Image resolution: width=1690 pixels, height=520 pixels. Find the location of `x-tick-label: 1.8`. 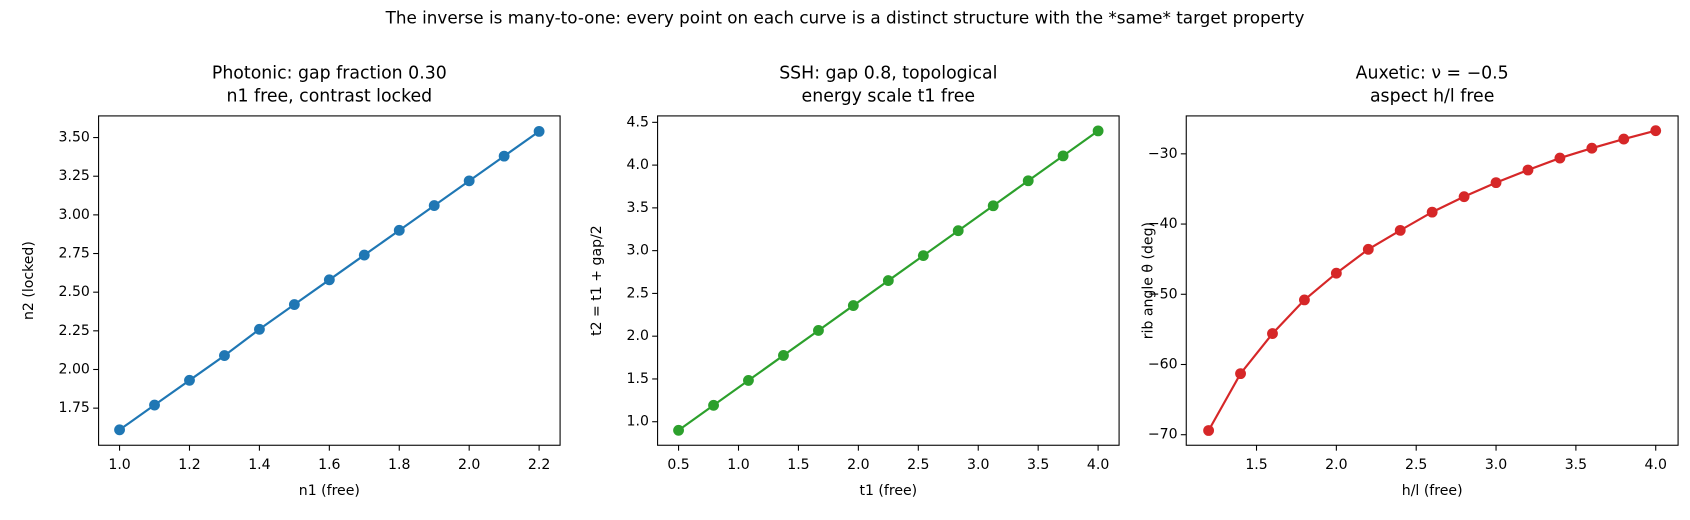

x-tick-label: 1.8 is located at coordinates (399, 465).